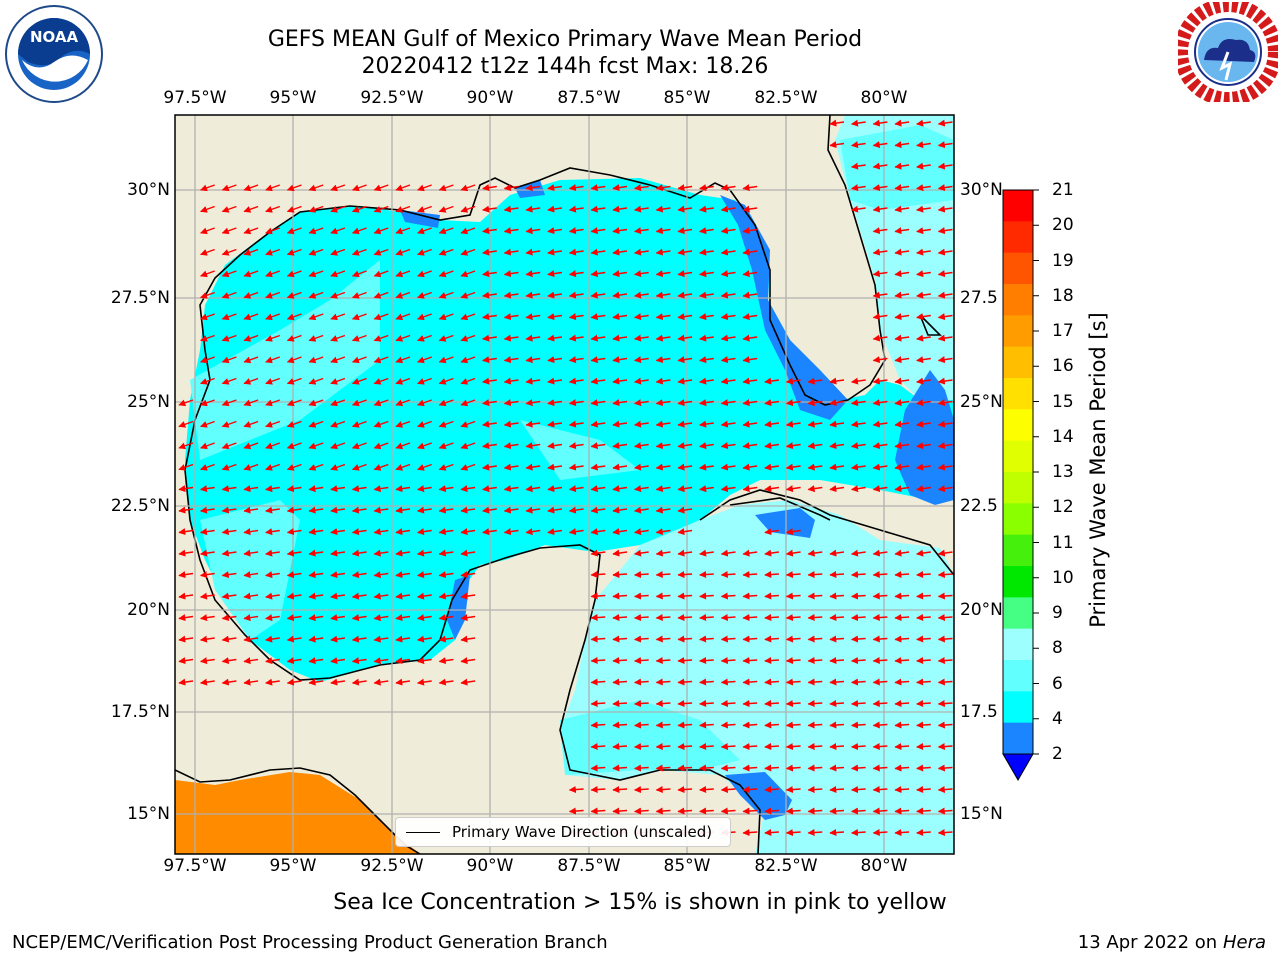  I want to click on tick-label: 80°W, so click(884, 866).